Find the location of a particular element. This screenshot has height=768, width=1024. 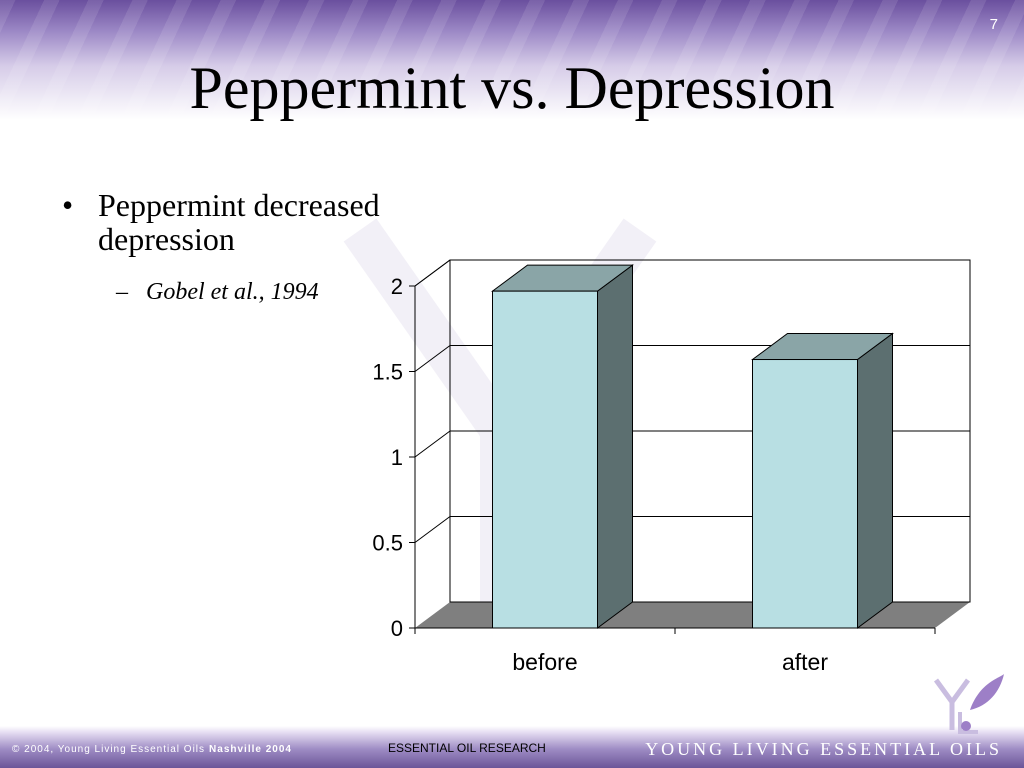

young-living-logo-icon is located at coordinates (968, 704).